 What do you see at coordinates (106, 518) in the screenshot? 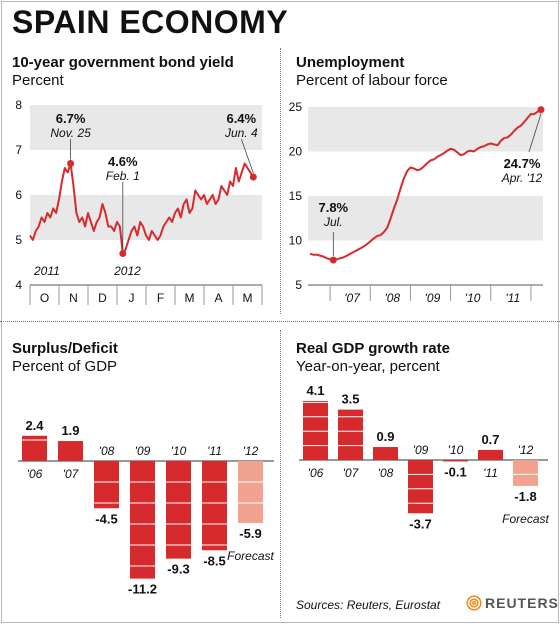
I see `bar-value-label: -4.5` at bounding box center [106, 518].